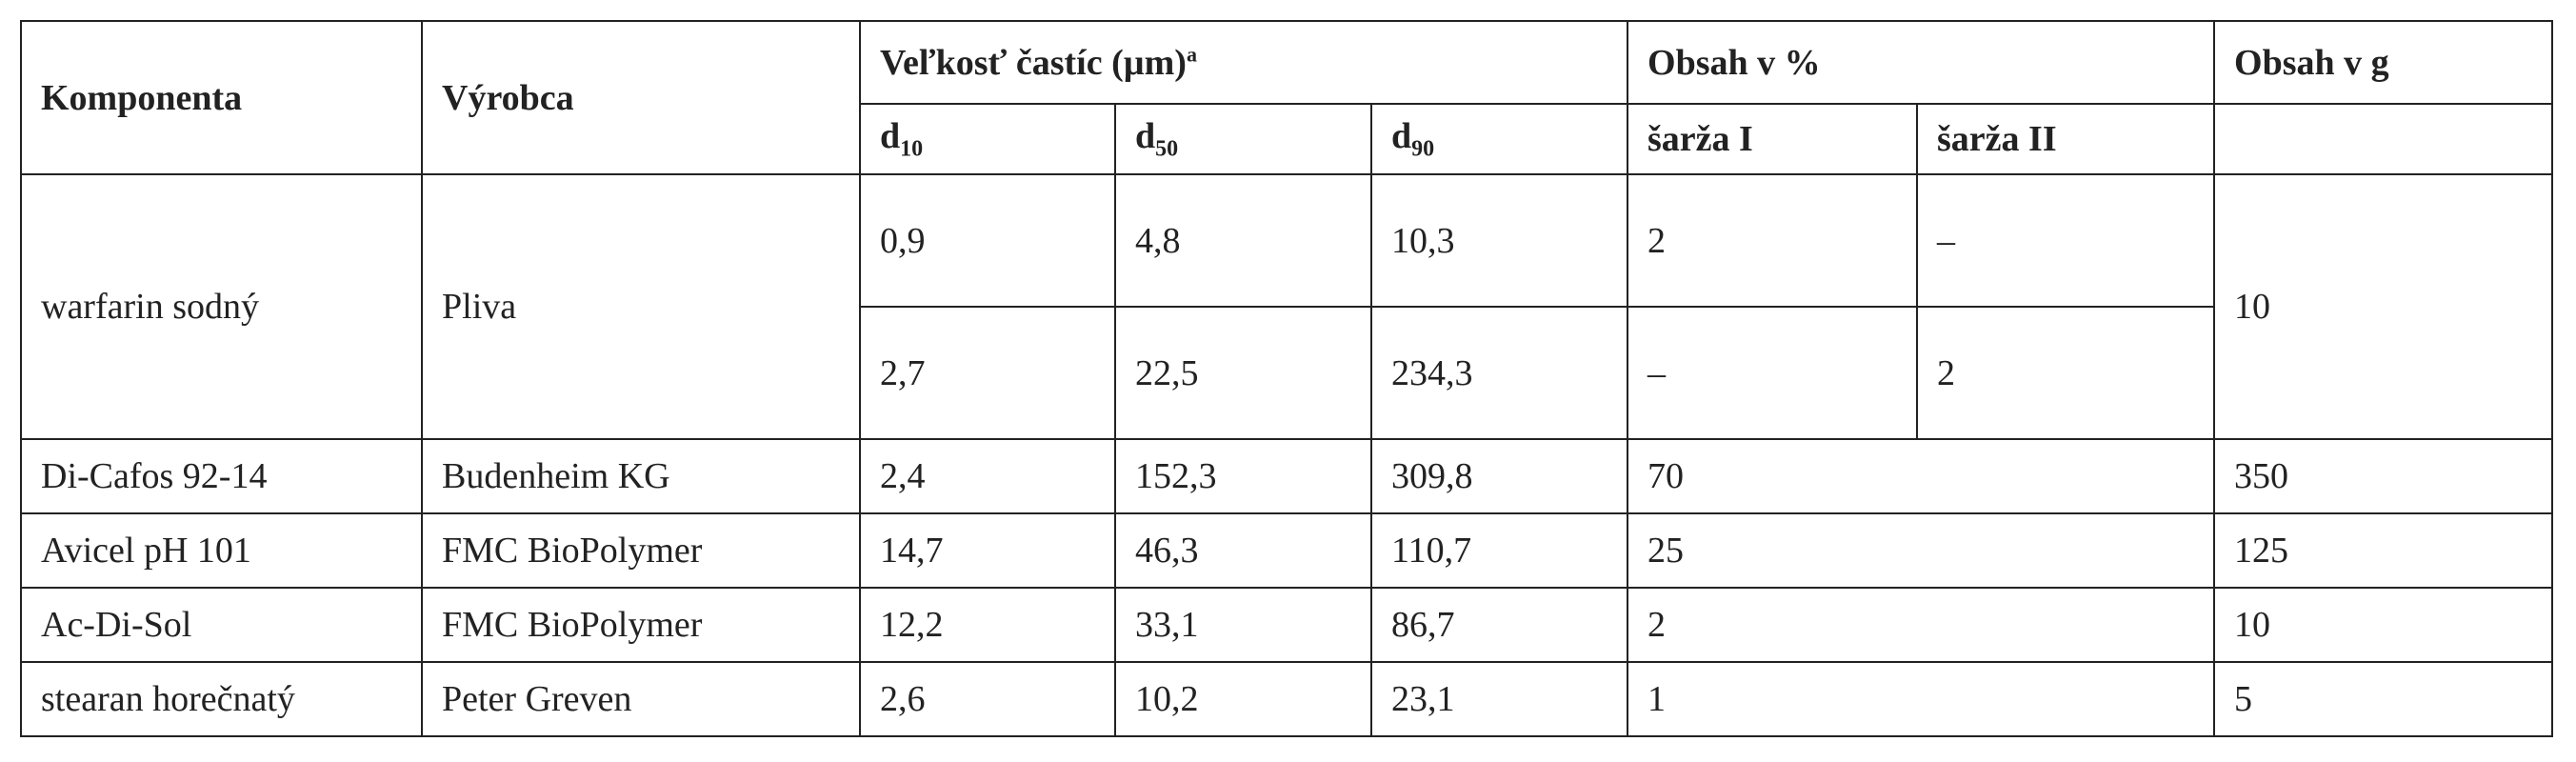 This screenshot has height=762, width=2576. Describe the element at coordinates (1423, 699) in the screenshot. I see `cell-text: 23,1` at that location.